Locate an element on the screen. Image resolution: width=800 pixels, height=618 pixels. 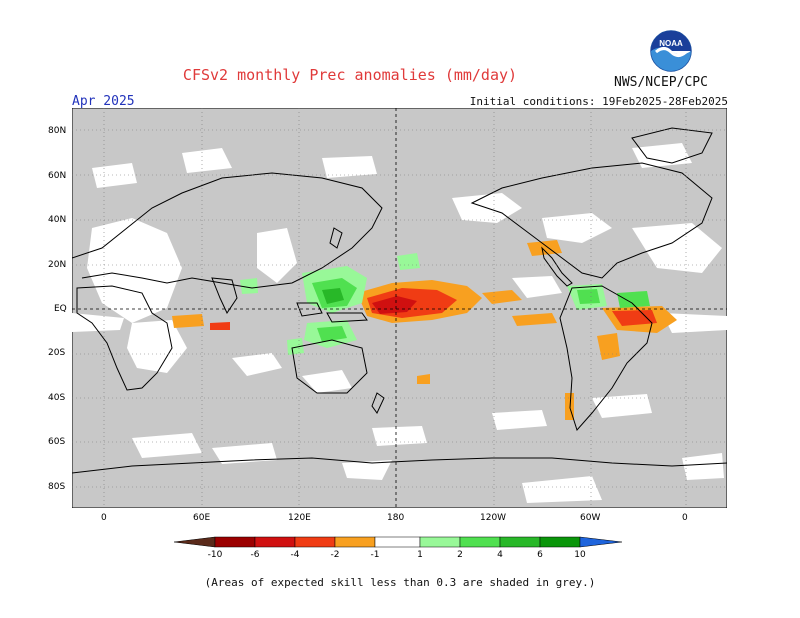
colorbar-tick-neg2: -2 is located at coordinates (335, 555).